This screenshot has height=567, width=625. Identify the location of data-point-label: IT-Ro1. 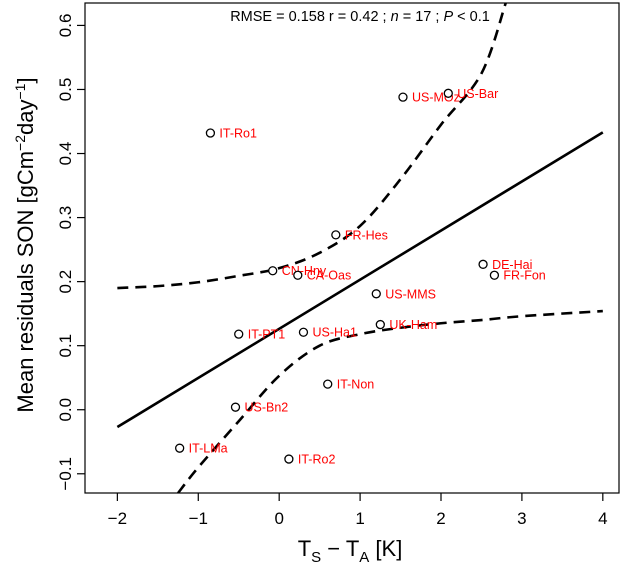
(238, 134).